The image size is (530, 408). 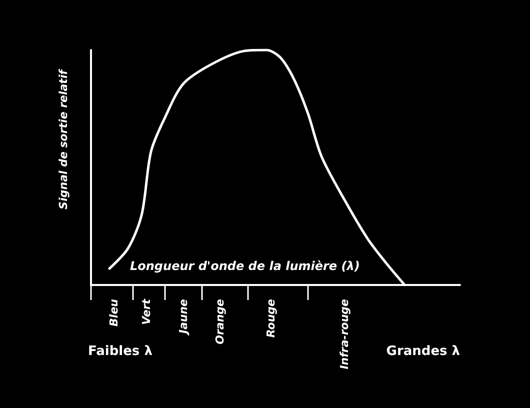 I want to click on x-tick-label: Bleu, so click(x=114, y=312).